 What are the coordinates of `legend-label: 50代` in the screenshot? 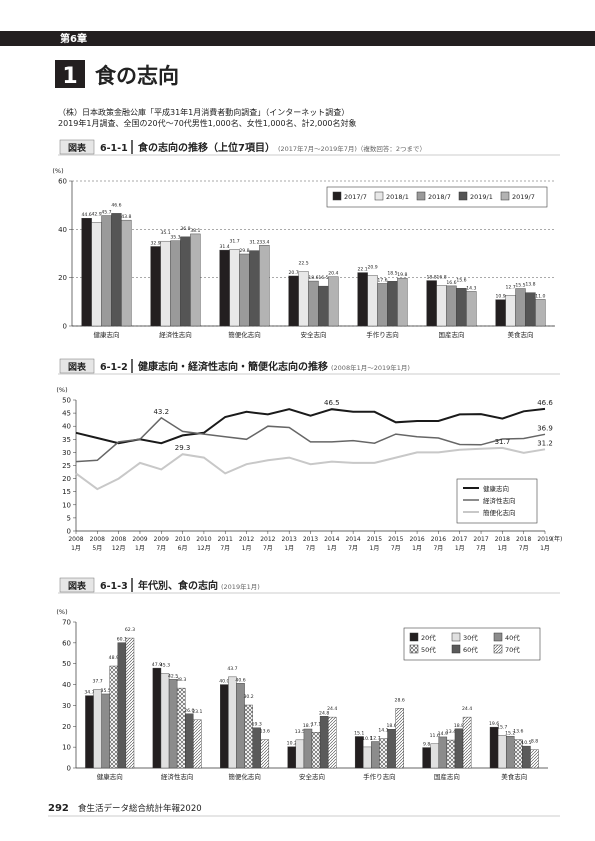 It's located at (428, 649).